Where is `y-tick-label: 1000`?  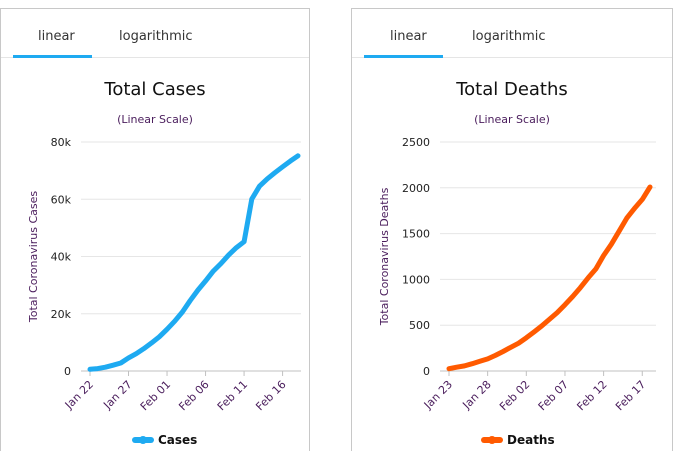 y-tick-label: 1000 is located at coordinates (416, 279).